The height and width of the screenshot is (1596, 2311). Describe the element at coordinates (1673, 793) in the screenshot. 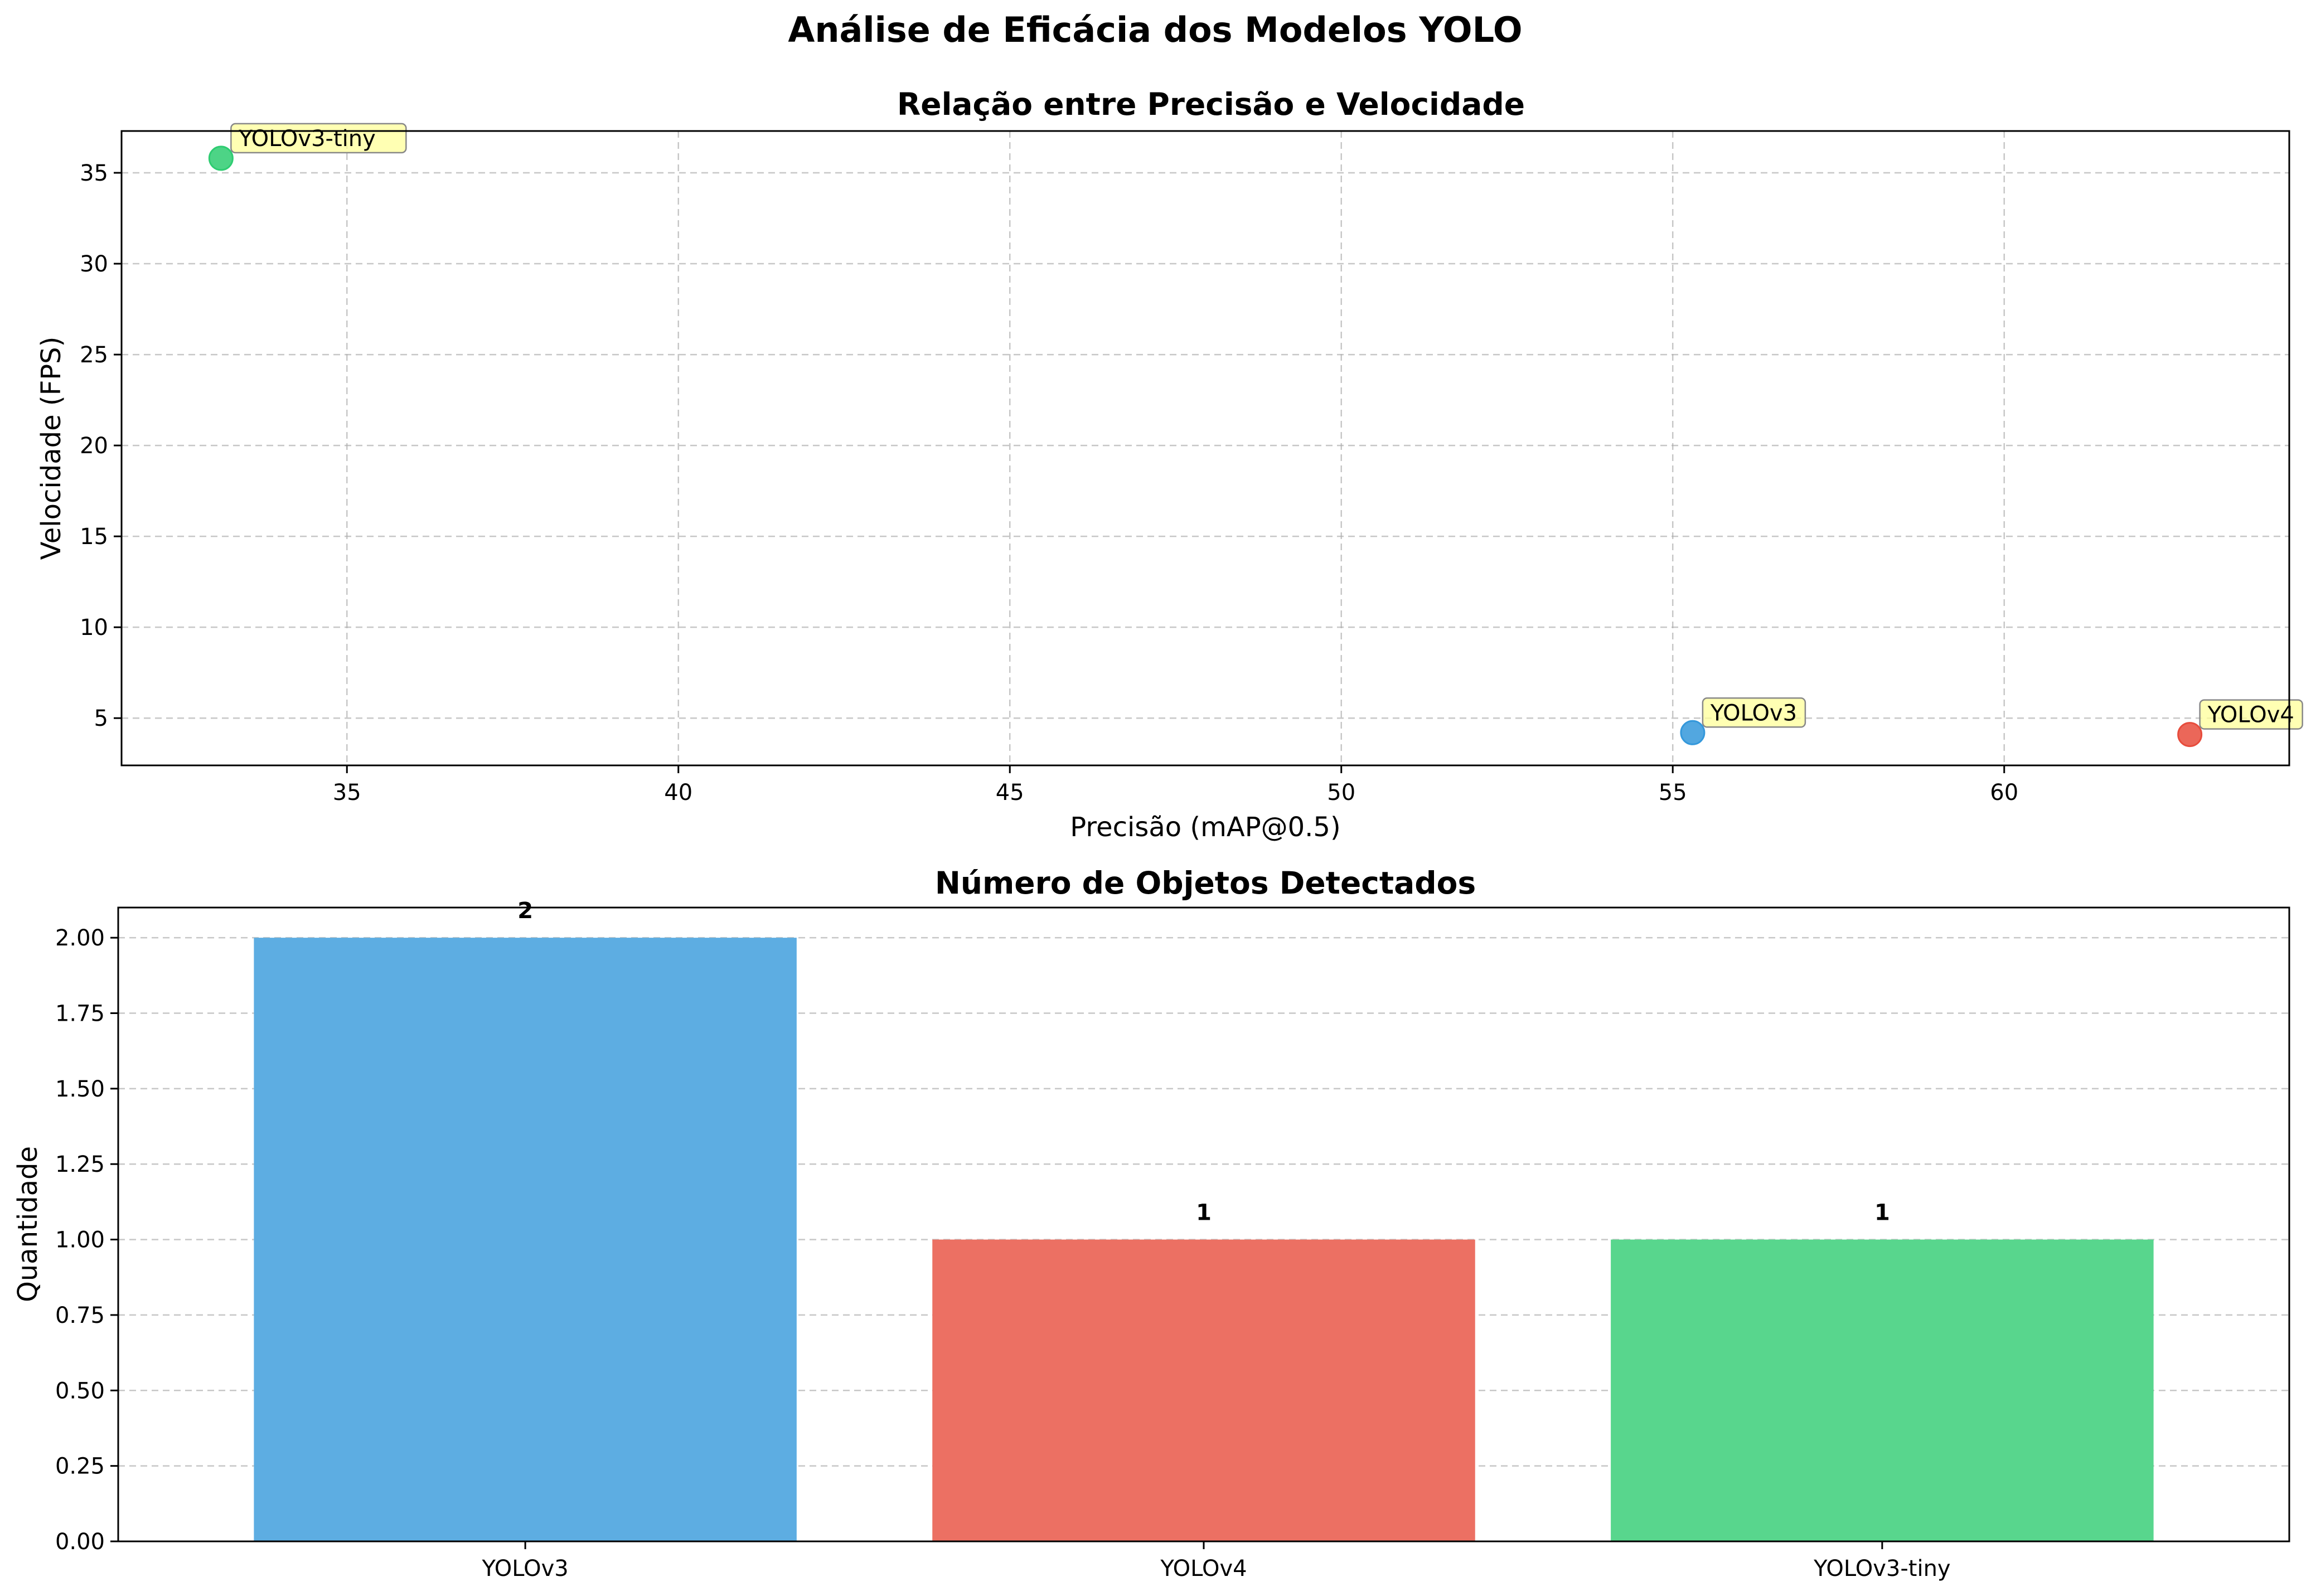

I see `scatter-x-tick-label: 55` at that location.